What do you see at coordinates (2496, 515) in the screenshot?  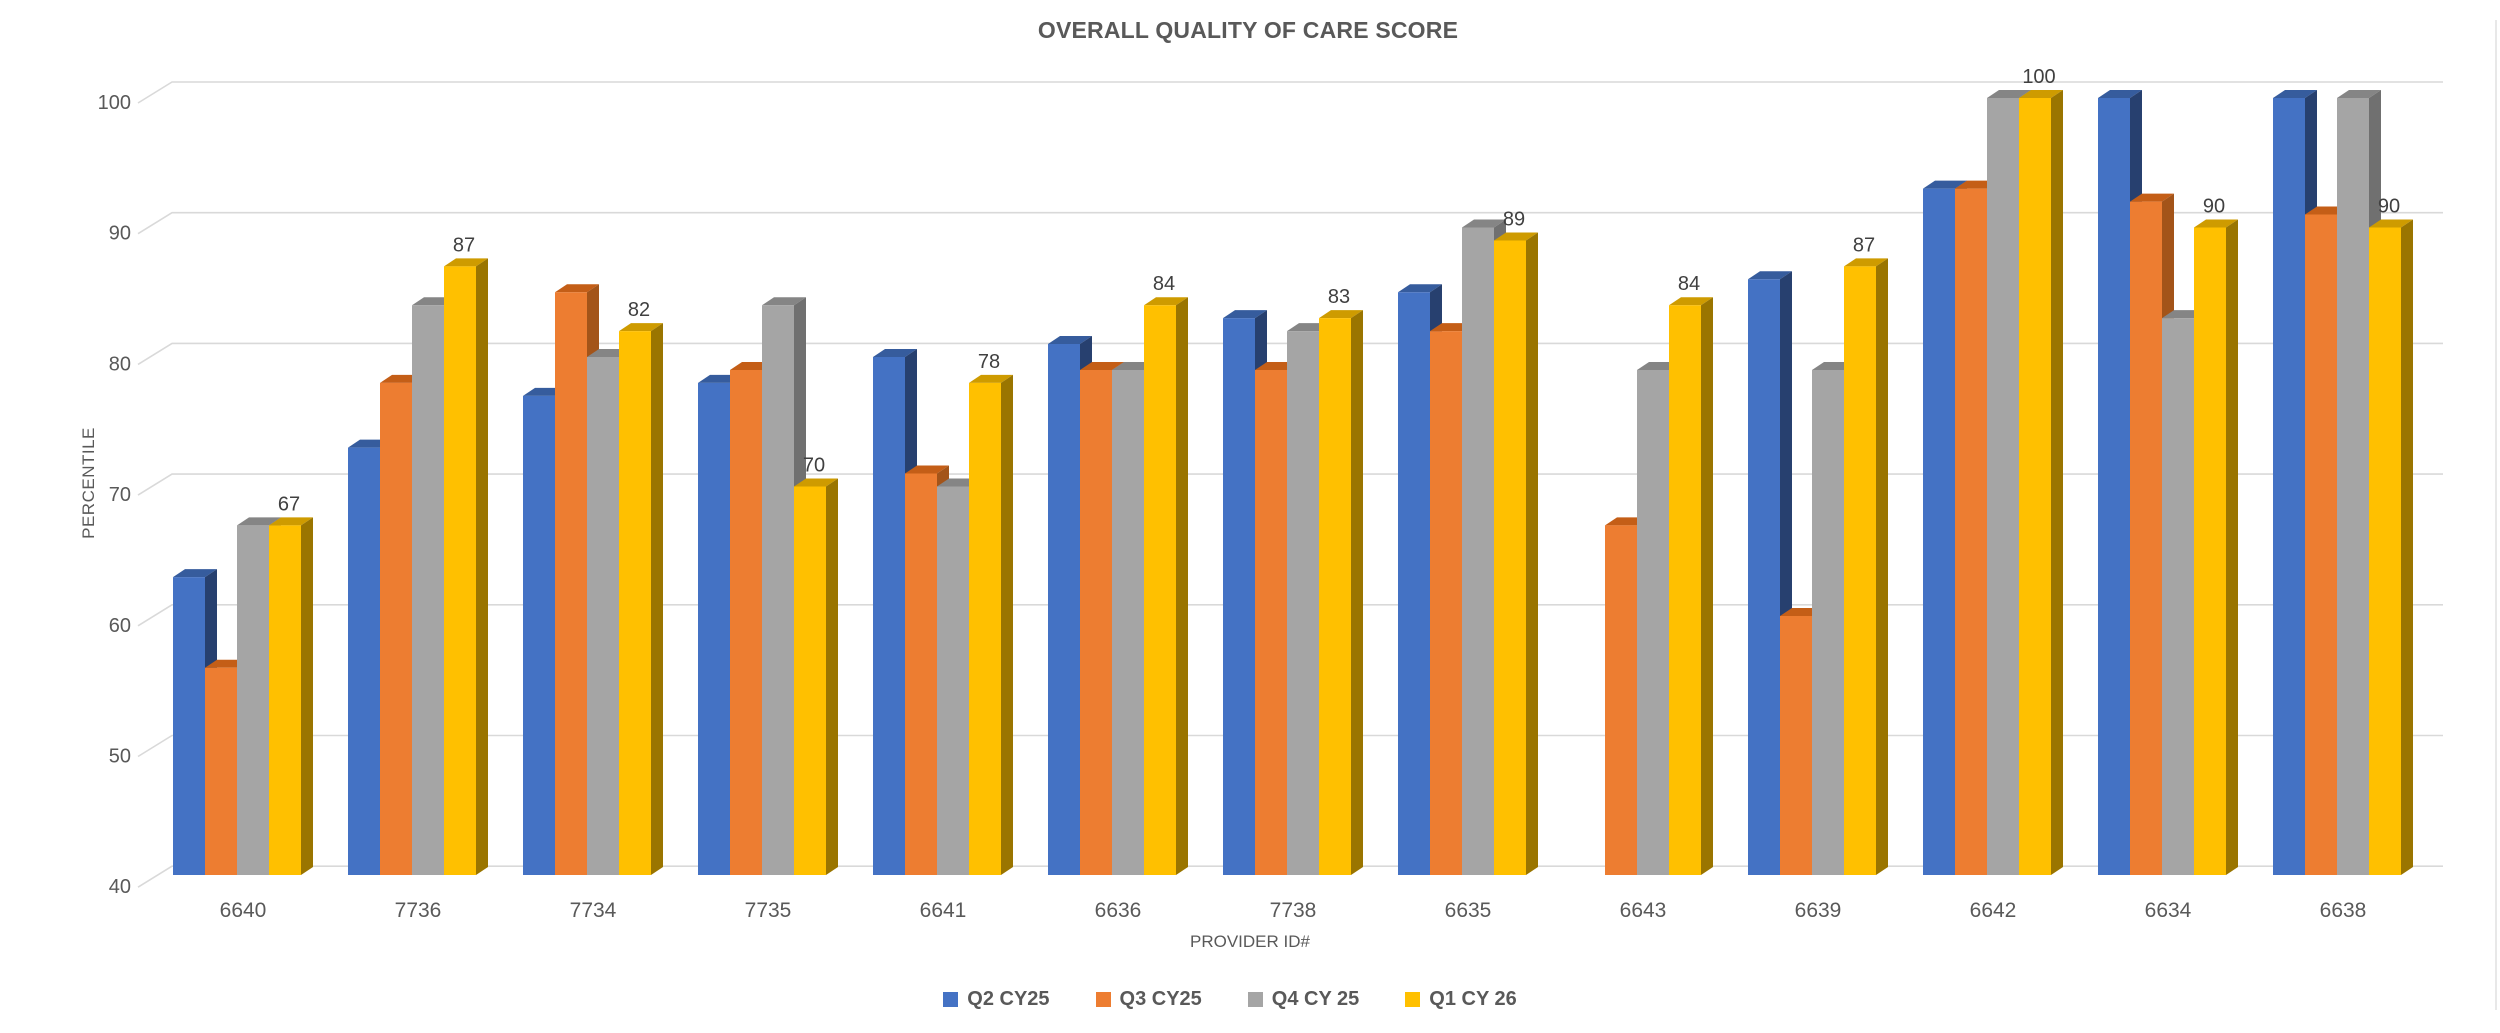 I see `chart-right-border` at bounding box center [2496, 515].